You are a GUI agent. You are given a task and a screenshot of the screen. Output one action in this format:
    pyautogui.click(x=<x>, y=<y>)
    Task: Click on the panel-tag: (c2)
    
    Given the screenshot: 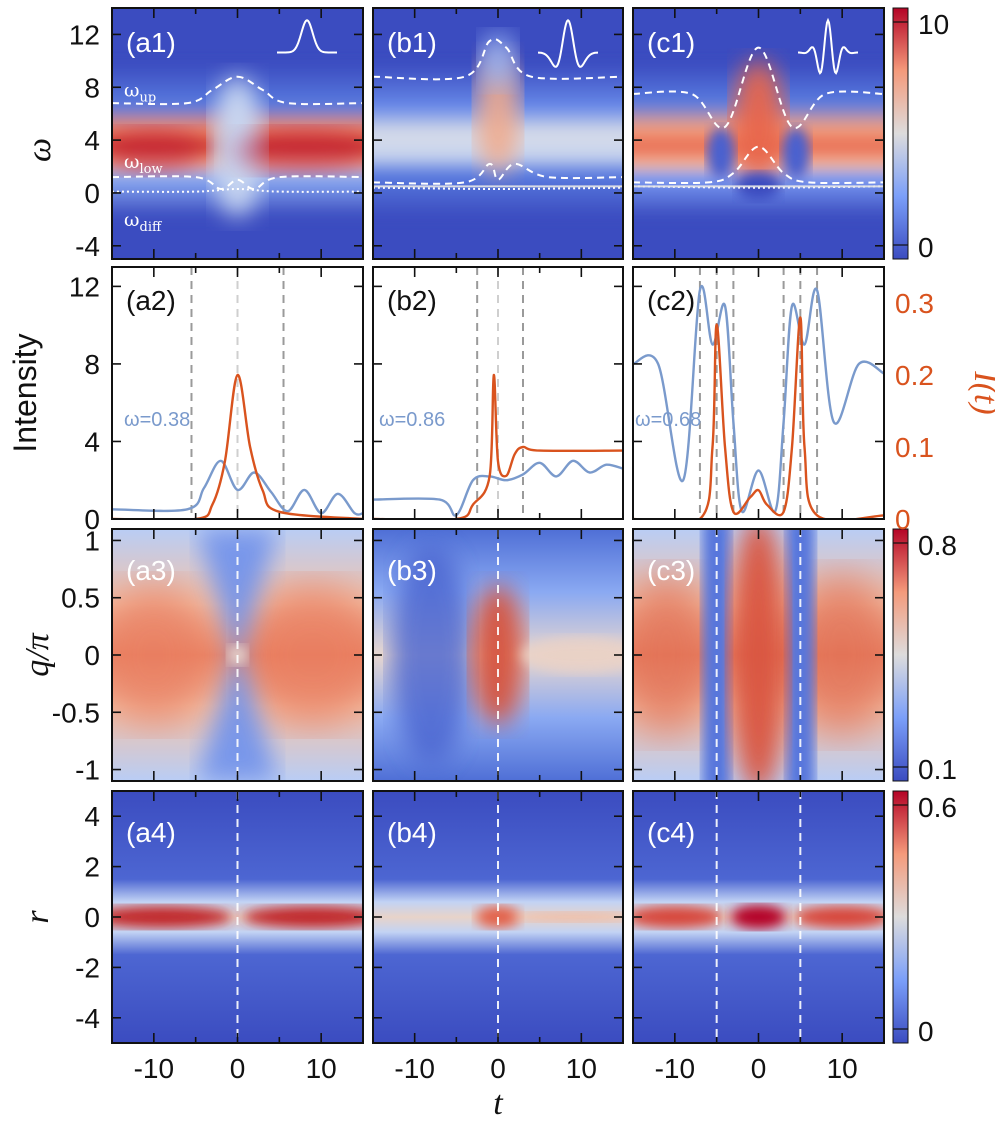 What is the action you would take?
    pyautogui.click(x=671, y=300)
    